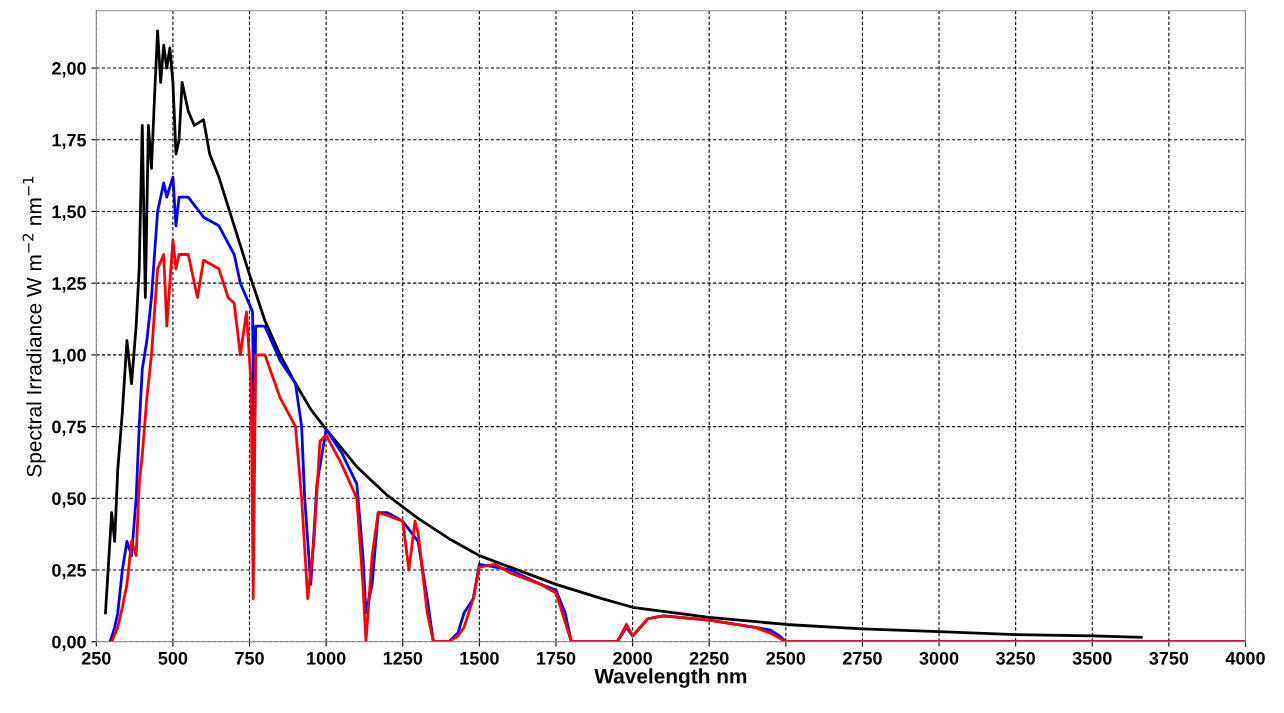 The width and height of the screenshot is (1284, 713). What do you see at coordinates (69, 643) in the screenshot?
I see `y-tick-label: 0,00` at bounding box center [69, 643].